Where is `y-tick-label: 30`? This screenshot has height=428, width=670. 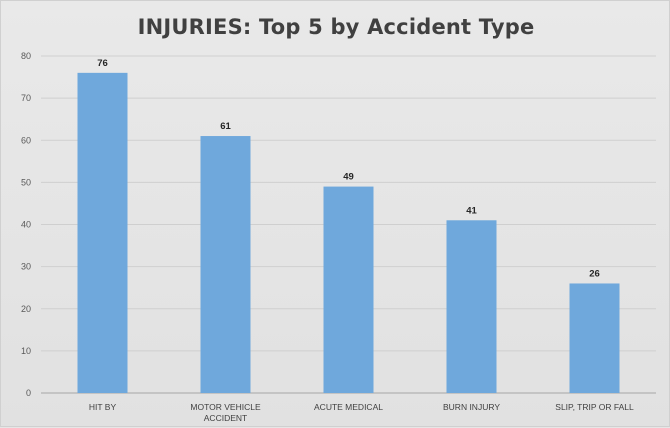 y-tick-label: 30 is located at coordinates (26, 267).